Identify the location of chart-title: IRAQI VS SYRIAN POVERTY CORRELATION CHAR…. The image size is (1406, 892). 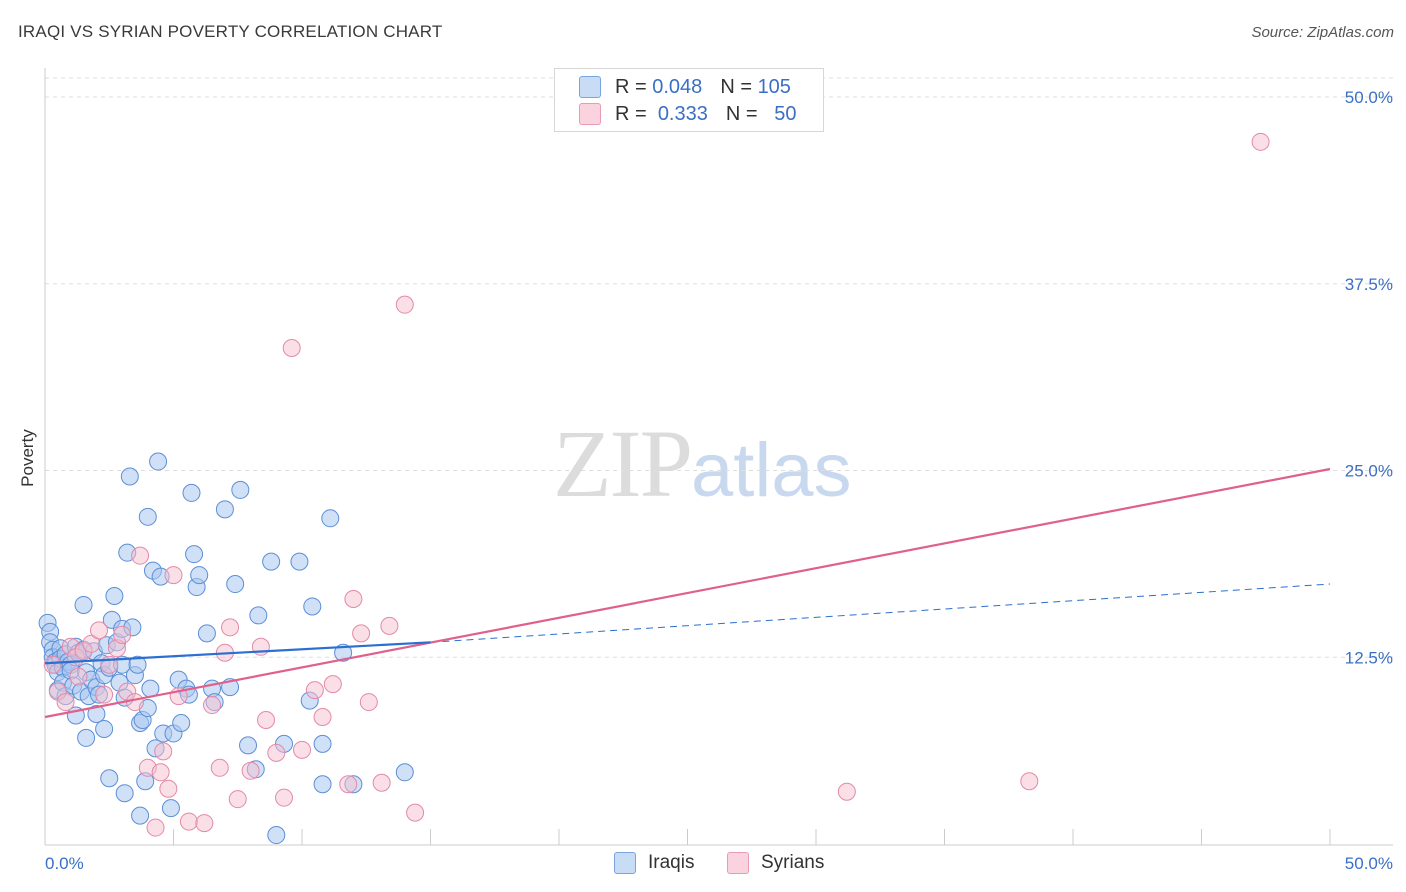
(230, 31).